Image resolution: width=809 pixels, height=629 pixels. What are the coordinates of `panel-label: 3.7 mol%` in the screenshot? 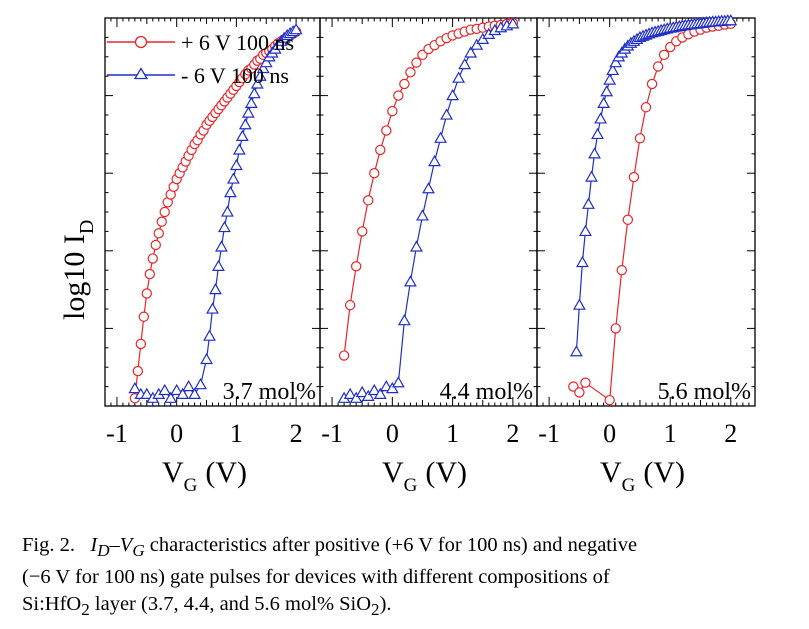 It's located at (269, 392).